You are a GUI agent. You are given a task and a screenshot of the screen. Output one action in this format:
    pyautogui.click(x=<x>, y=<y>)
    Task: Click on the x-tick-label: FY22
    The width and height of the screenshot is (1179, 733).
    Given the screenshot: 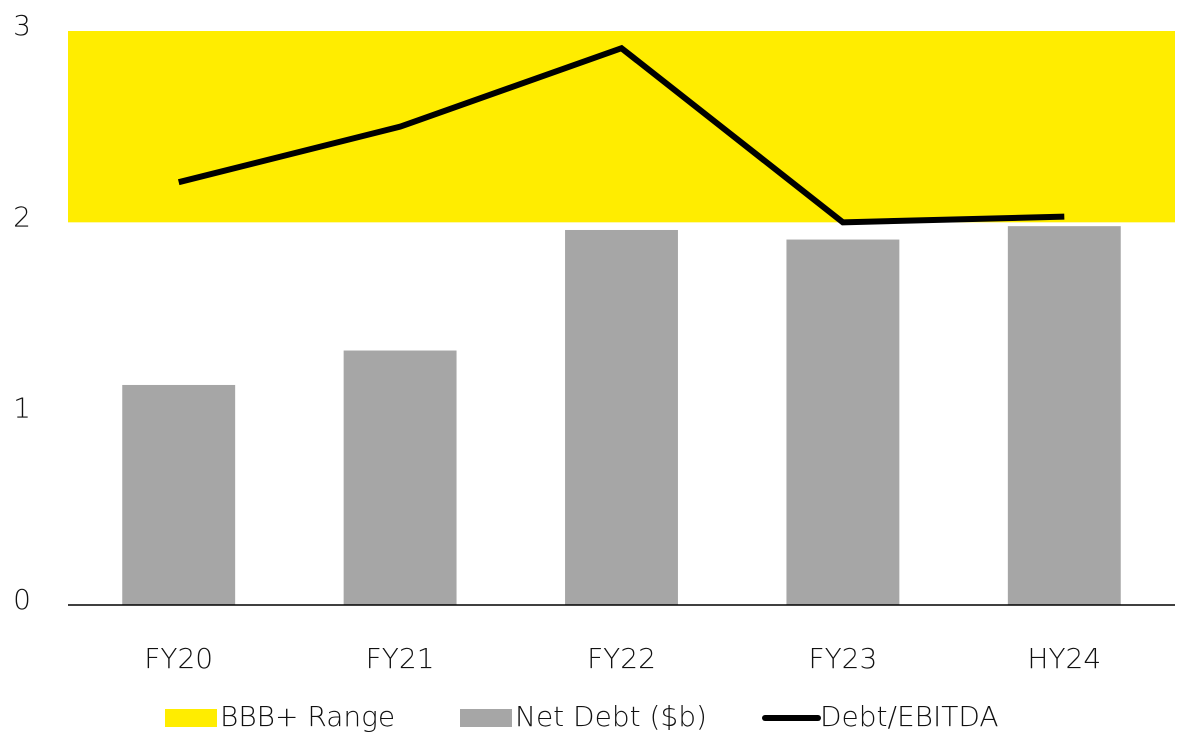 What is the action you would take?
    pyautogui.click(x=621, y=658)
    